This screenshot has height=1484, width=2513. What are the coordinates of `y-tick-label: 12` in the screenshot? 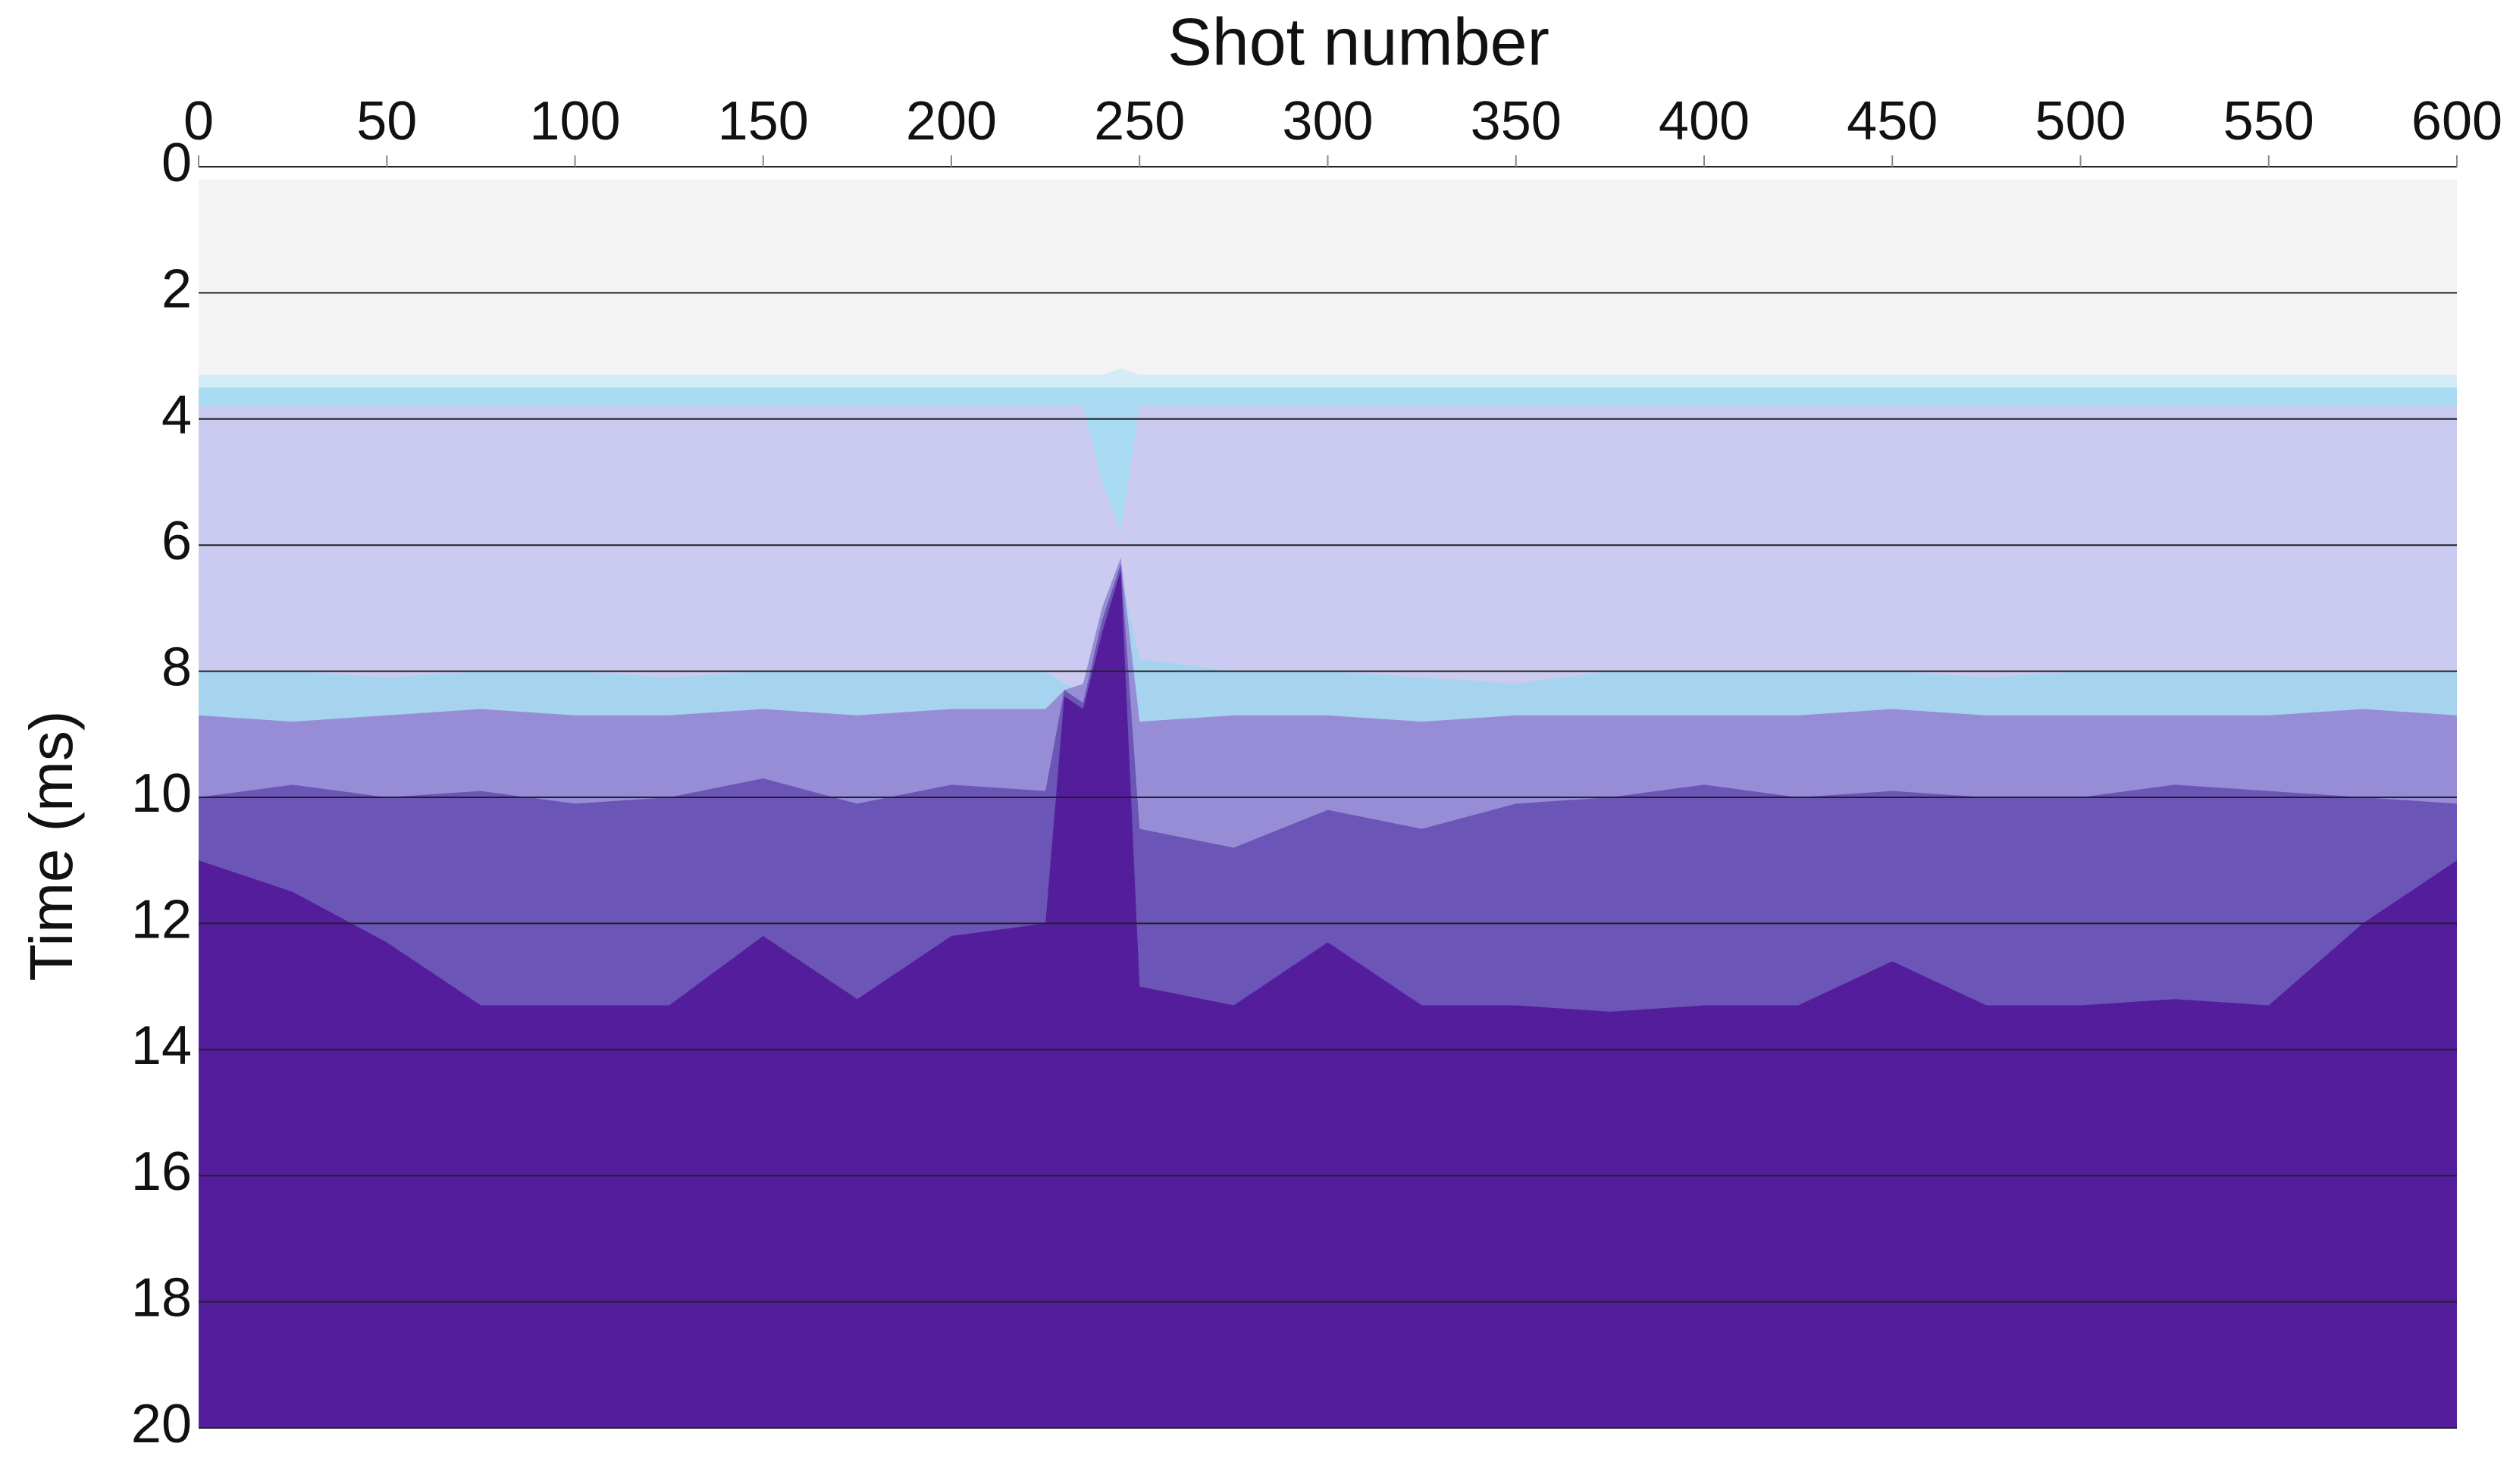 It's located at (161, 920).